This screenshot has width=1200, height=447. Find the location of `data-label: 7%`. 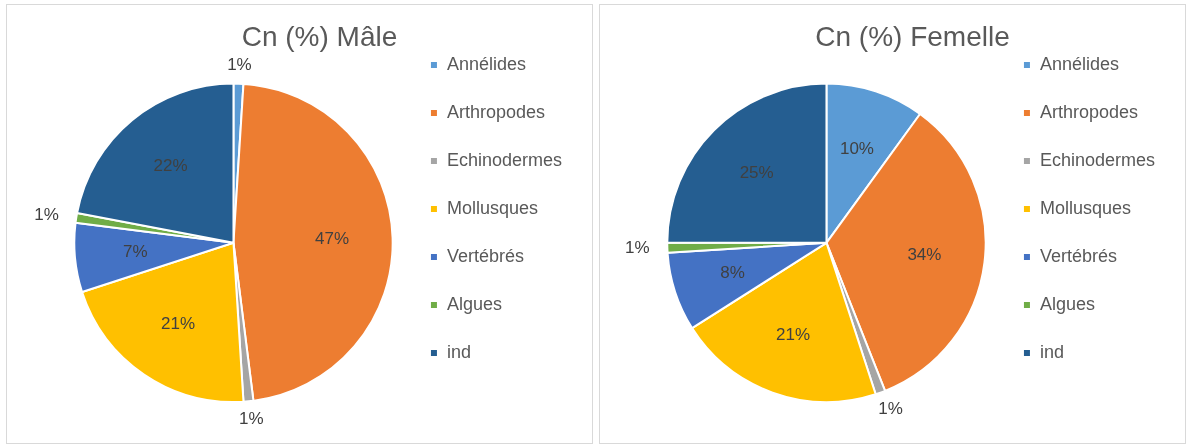

data-label: 7% is located at coordinates (135, 251).